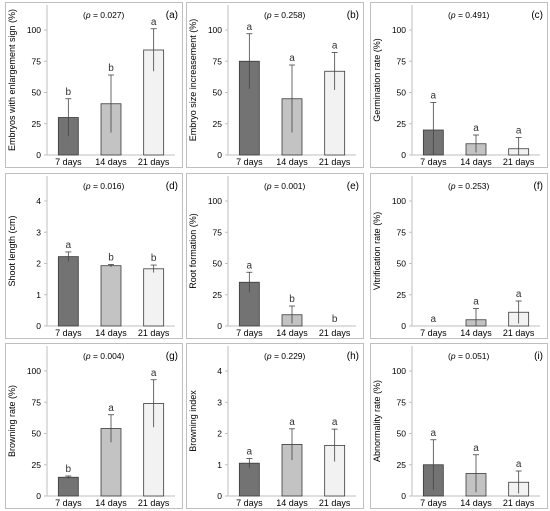 This screenshot has height=511, width=550. I want to click on p-value-annotation: (p = 0.001), so click(285, 186).